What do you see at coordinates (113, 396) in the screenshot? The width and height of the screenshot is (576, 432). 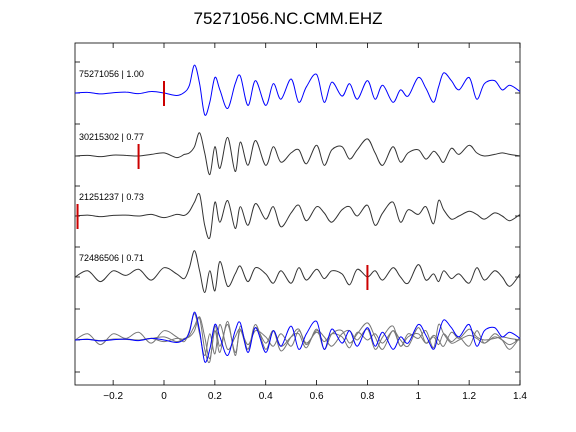 I see `x-tick-label: −0.2` at bounding box center [113, 396].